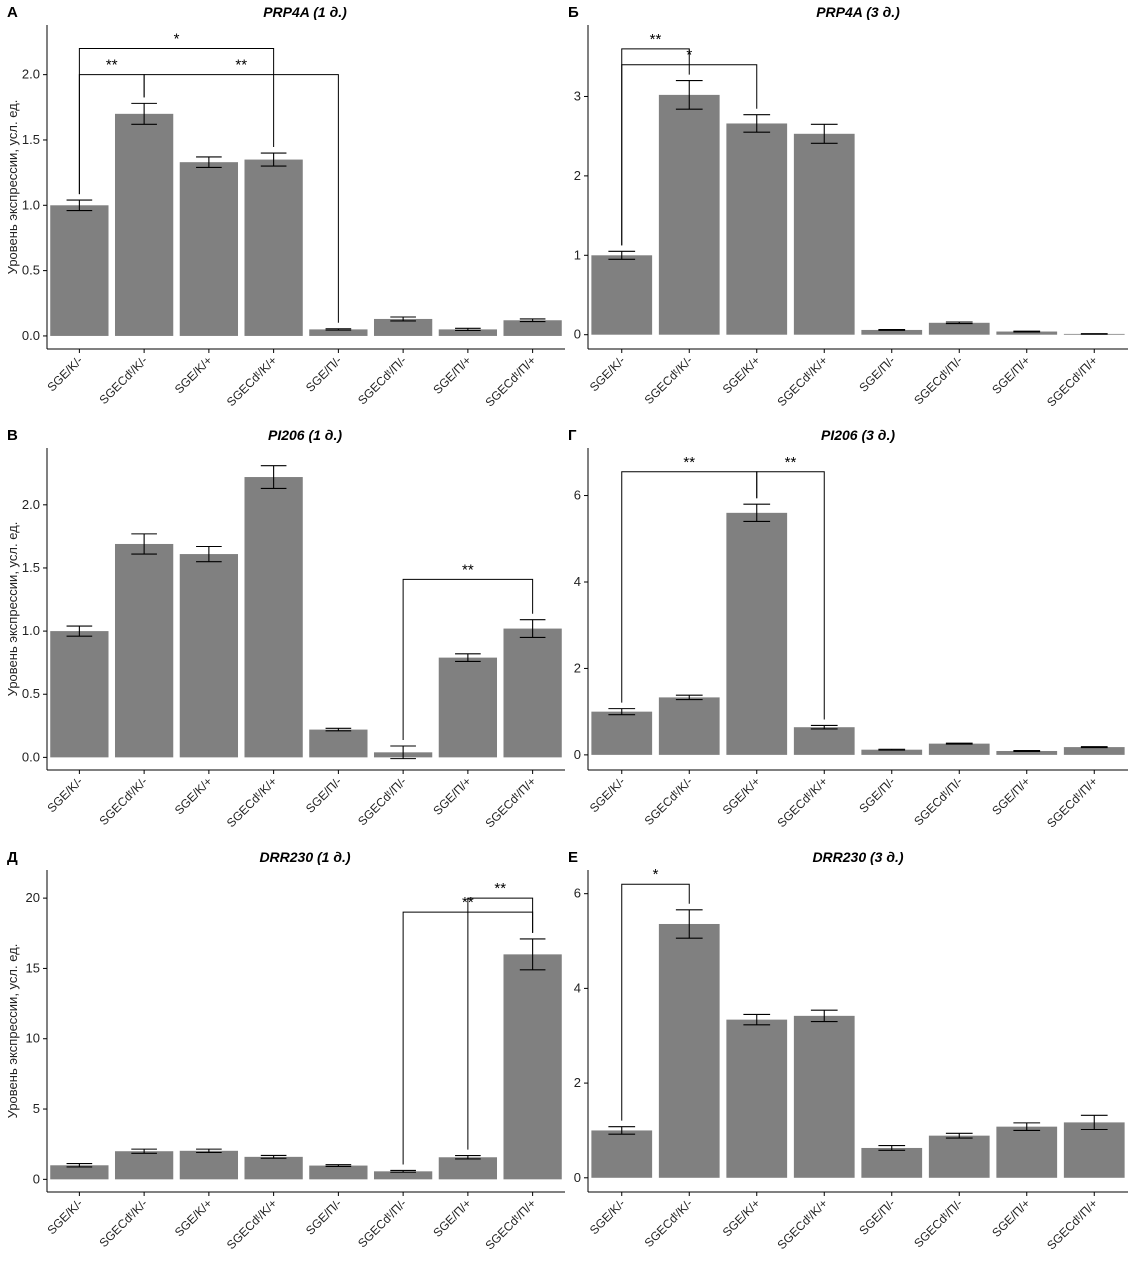 The width and height of the screenshot is (1134, 1266). Describe the element at coordinates (573, 857) in the screenshot. I see `panel-label: Е` at that location.